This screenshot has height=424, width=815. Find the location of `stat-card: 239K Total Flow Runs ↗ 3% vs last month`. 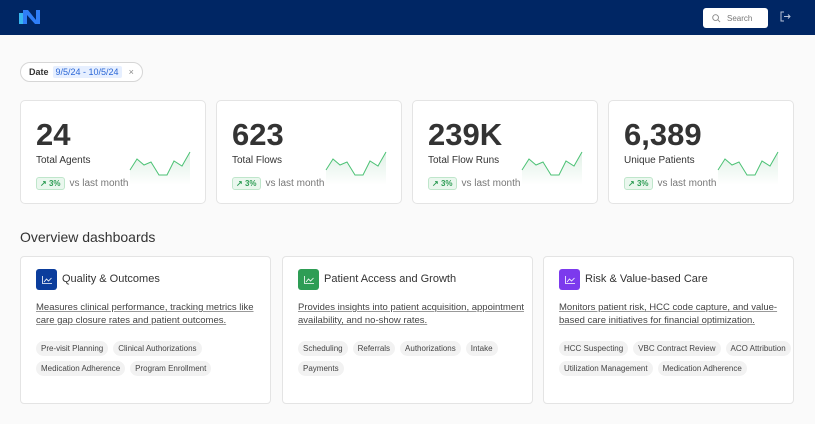

stat-card: 239K Total Flow Runs ↗ 3% vs last month is located at coordinates (505, 152).